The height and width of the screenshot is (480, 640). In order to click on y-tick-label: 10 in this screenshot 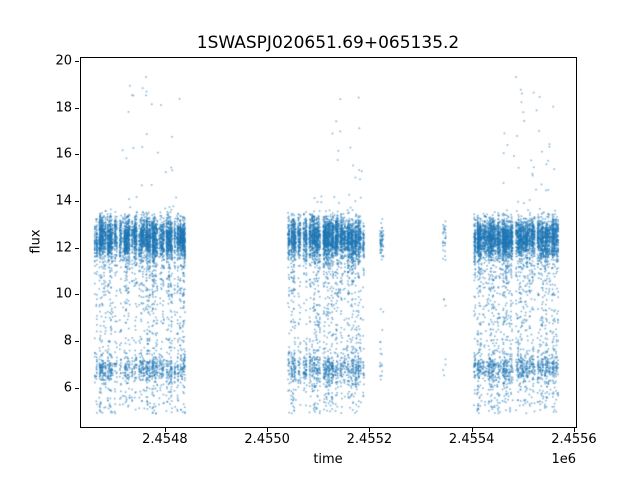, I will do `click(63, 294)`.